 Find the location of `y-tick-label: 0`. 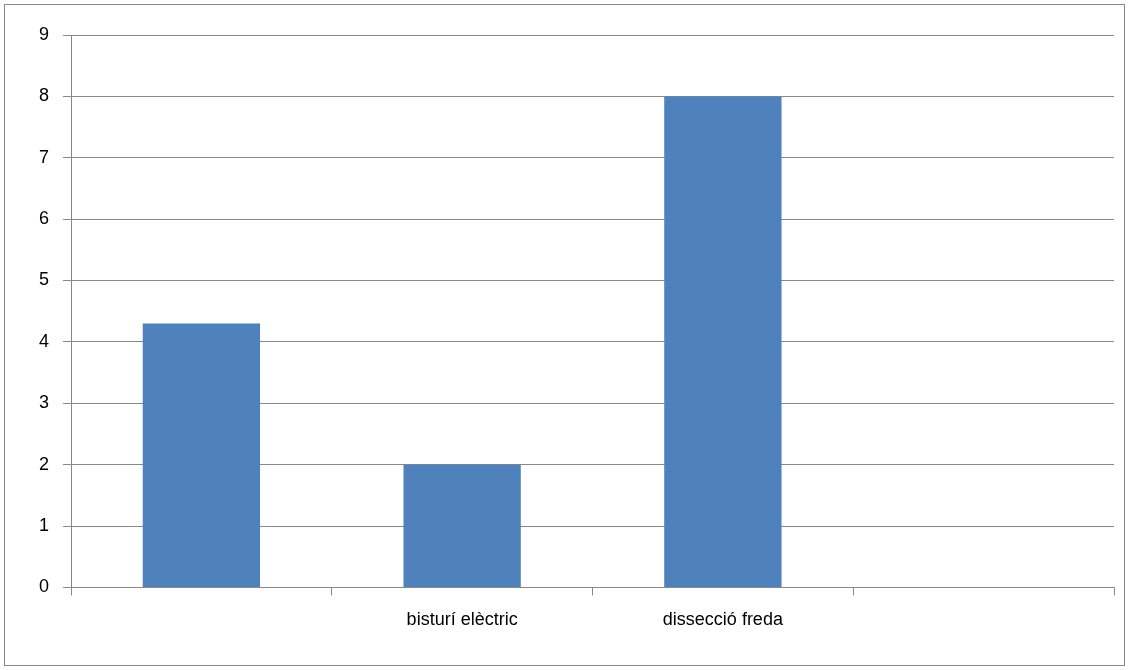

y-tick-label: 0 is located at coordinates (44, 586).